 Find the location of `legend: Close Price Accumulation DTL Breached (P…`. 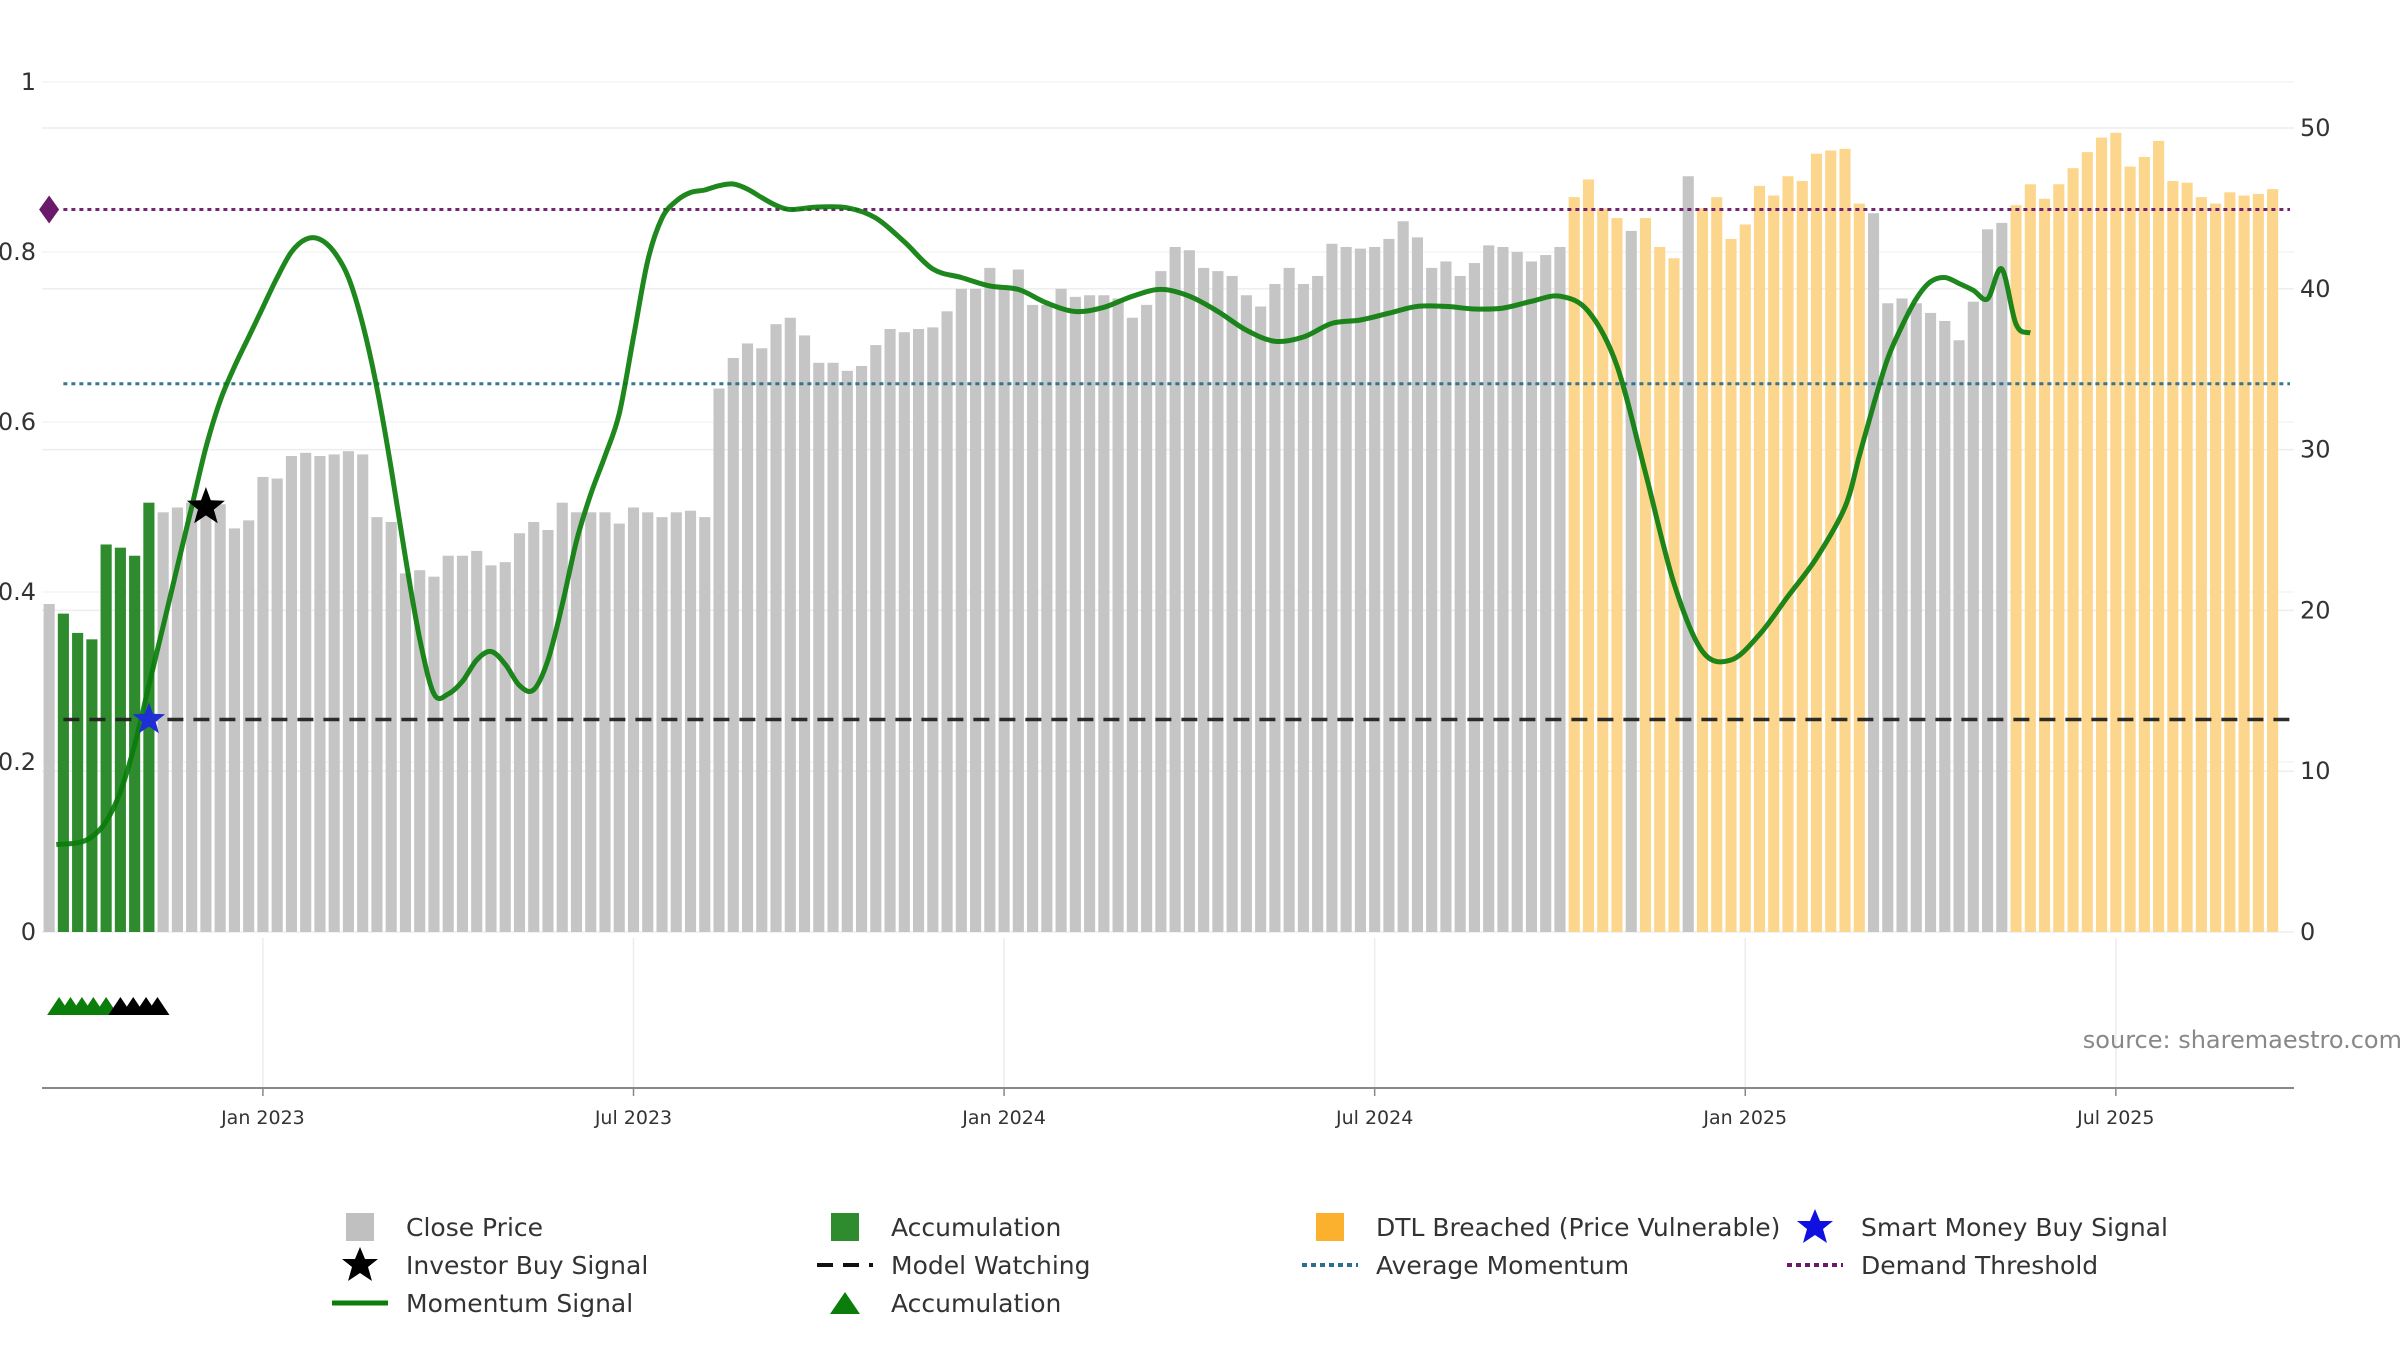

legend: Close Price Accumulation DTL Breached (P… is located at coordinates (1250, 1273).